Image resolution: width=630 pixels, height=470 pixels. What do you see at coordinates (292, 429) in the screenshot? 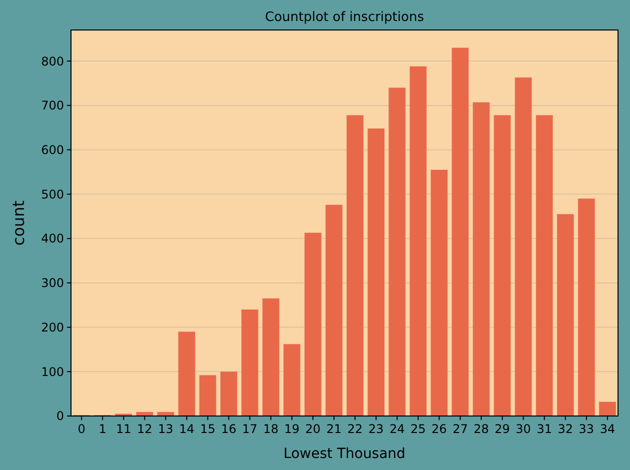
I see `x-tick-label: 19` at bounding box center [292, 429].